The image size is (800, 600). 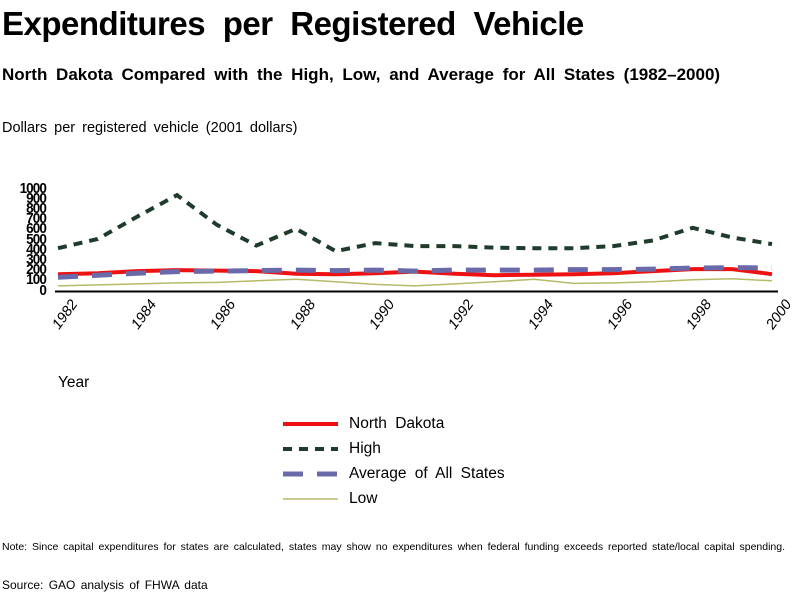 What do you see at coordinates (310, 498) in the screenshot?
I see `legend-swatch-low` at bounding box center [310, 498].